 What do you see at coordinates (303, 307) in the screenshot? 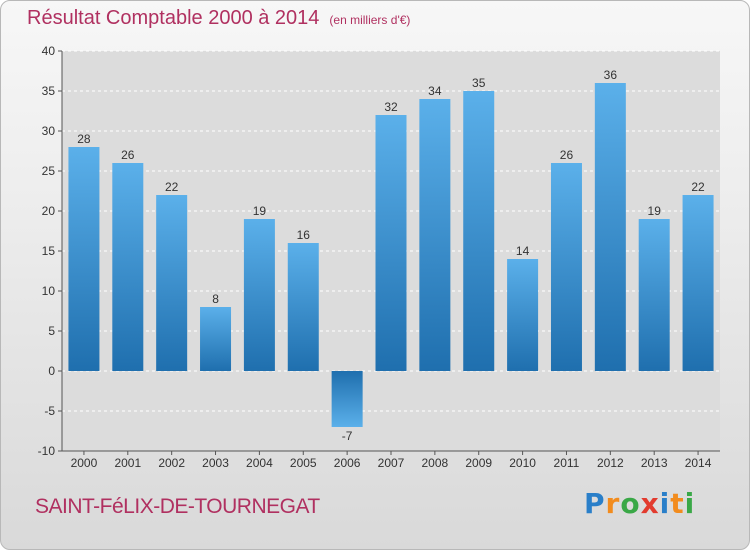
I see `bar-2005` at bounding box center [303, 307].